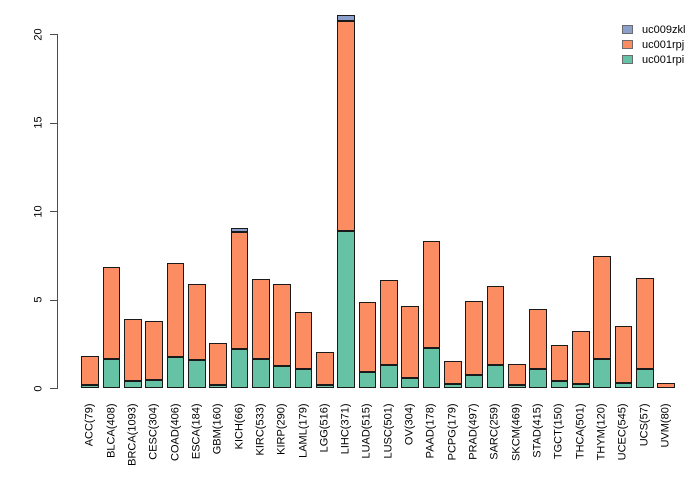 This screenshot has height=480, width=700. Describe the element at coordinates (132, 350) in the screenshot. I see `bar-segment-BRCA-uc001rpj` at that location.